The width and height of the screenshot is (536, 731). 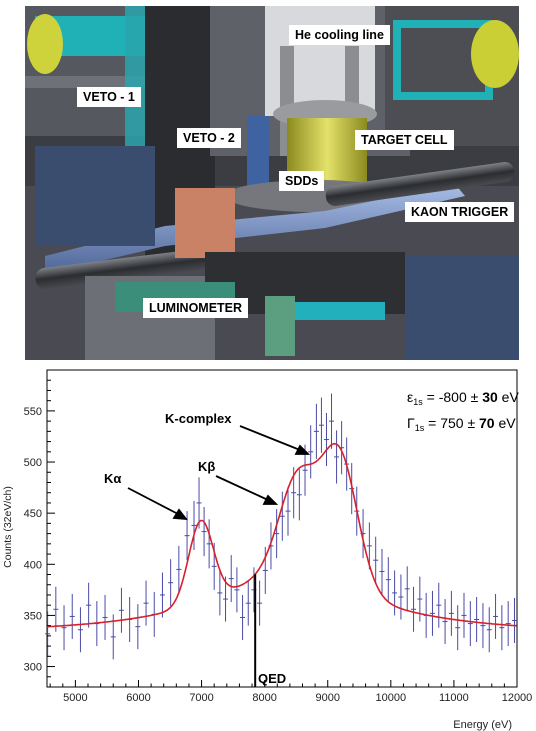 What do you see at coordinates (411, 423) in the screenshot?
I see `gamma-symbol: Γ` at bounding box center [411, 423].